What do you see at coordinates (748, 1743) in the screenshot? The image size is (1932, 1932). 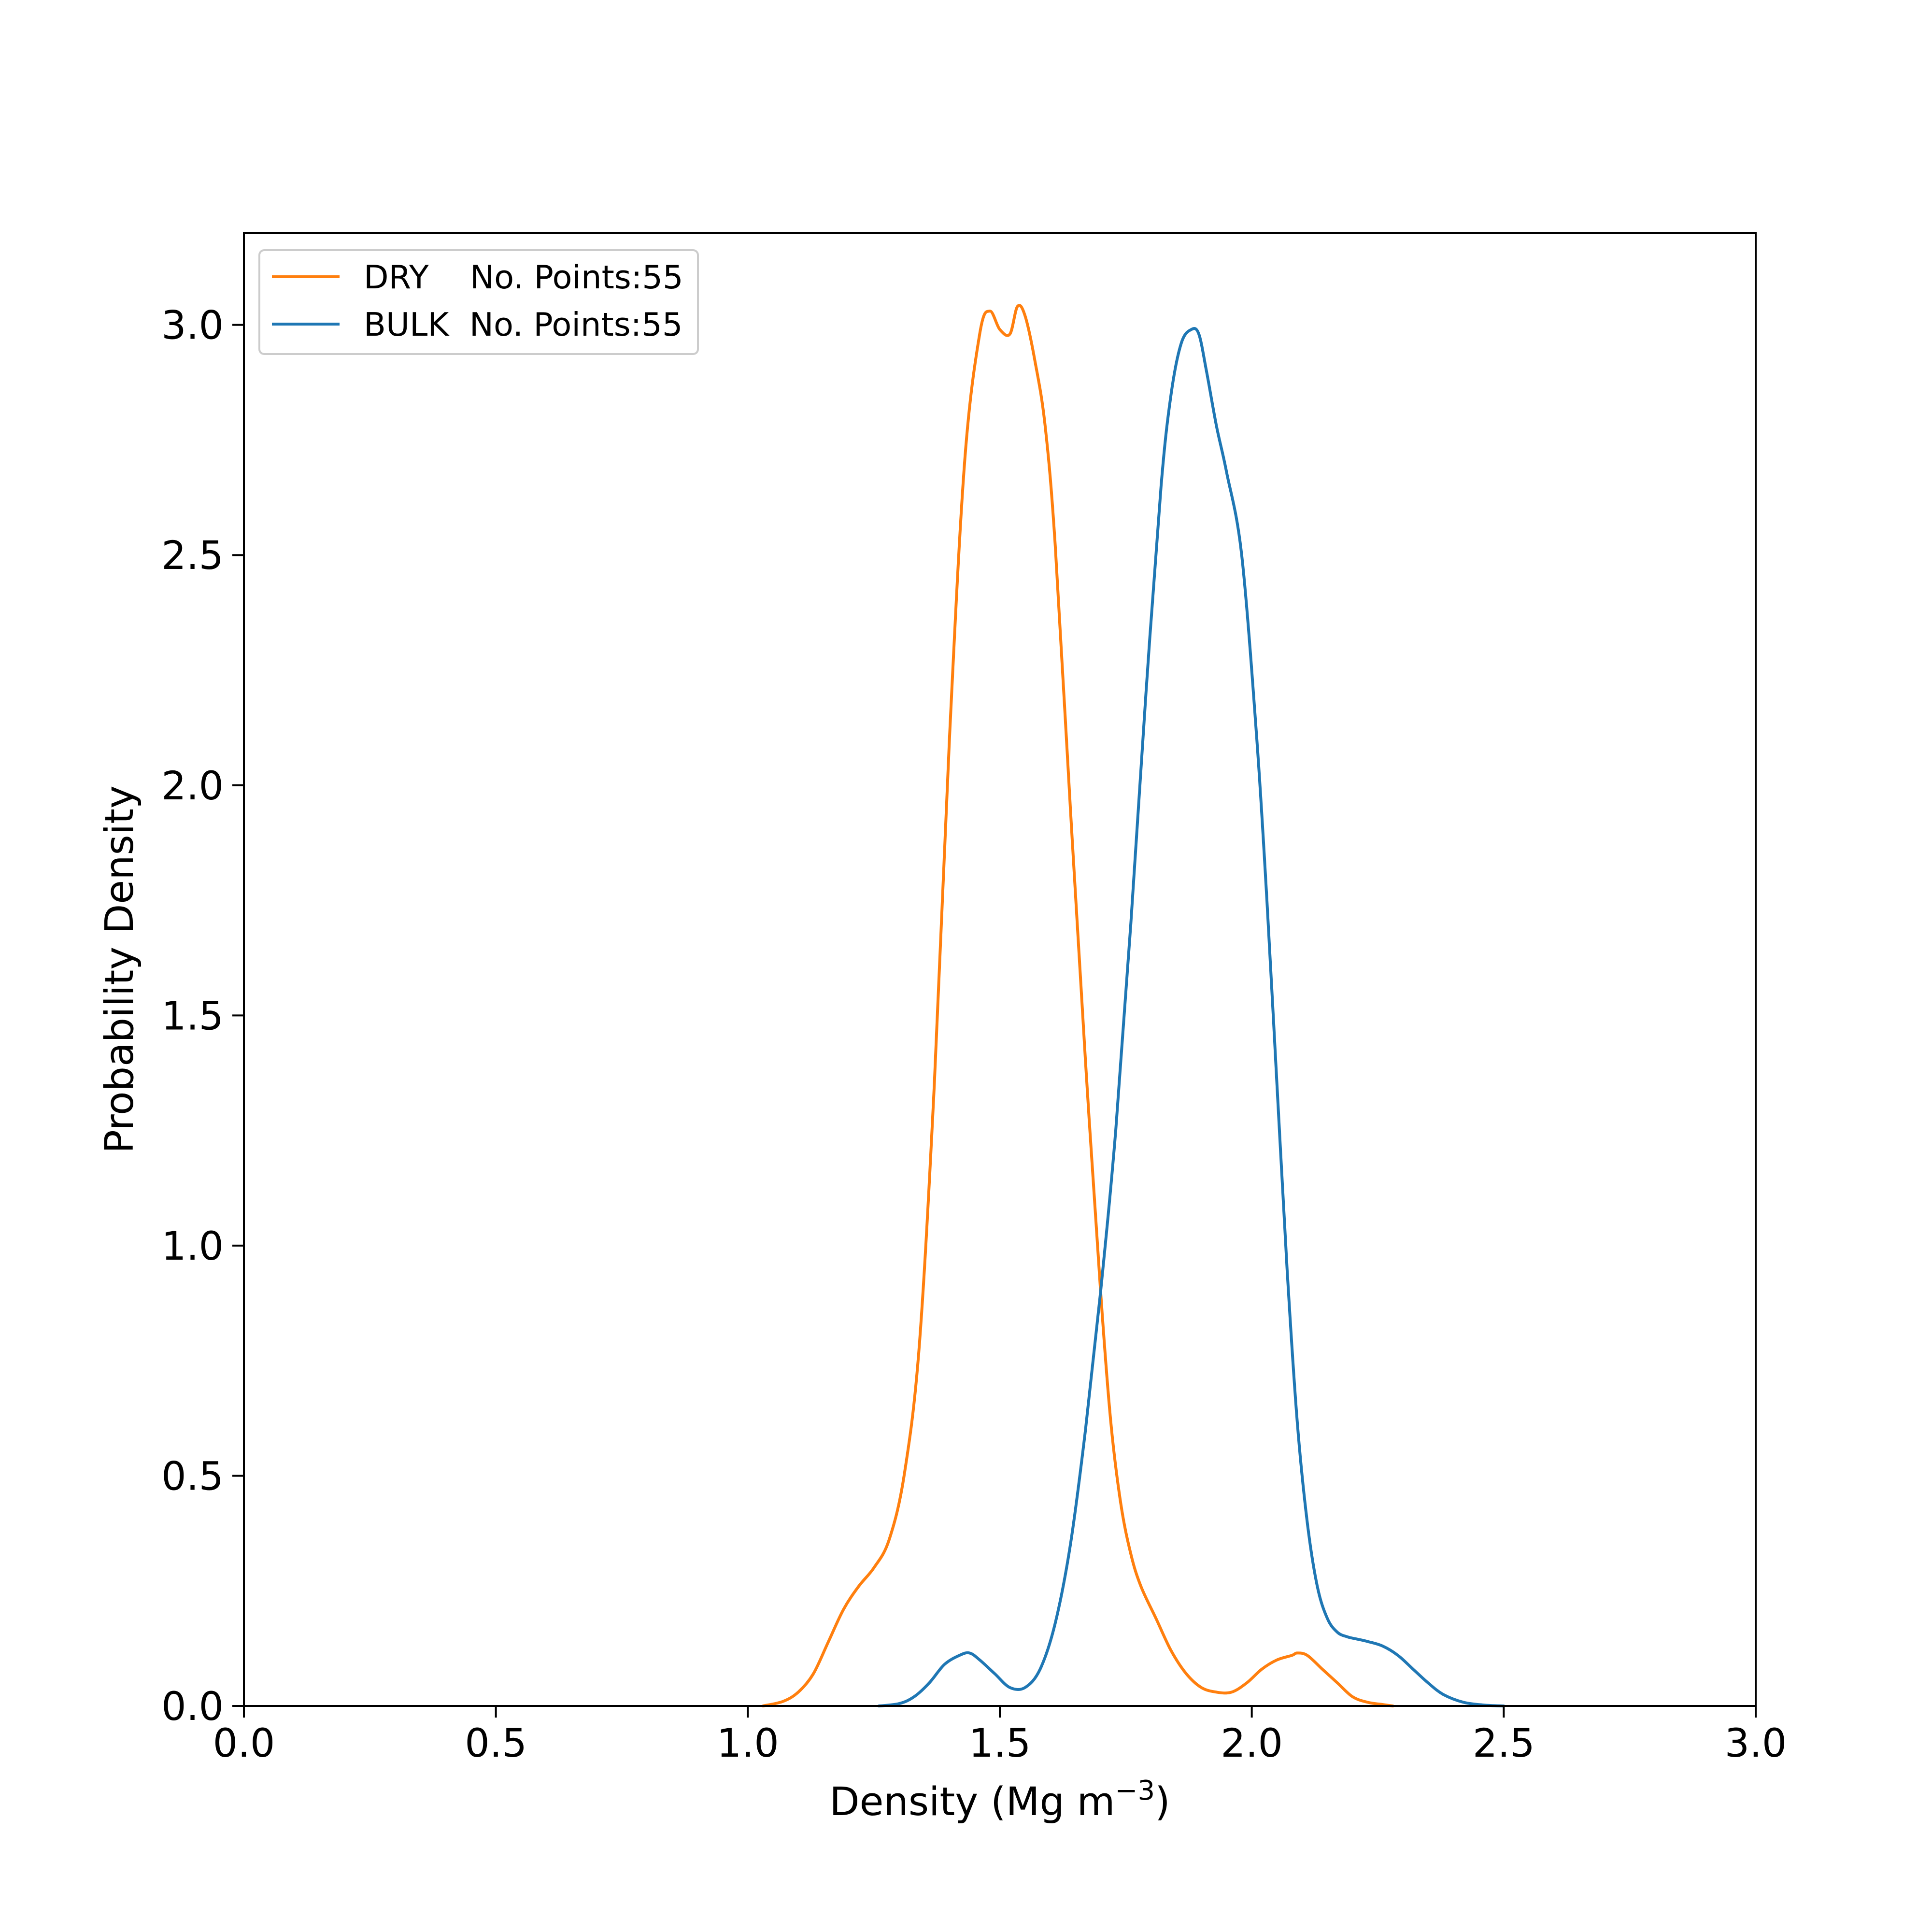 I see `x-tick-label: 1.0` at bounding box center [748, 1743].